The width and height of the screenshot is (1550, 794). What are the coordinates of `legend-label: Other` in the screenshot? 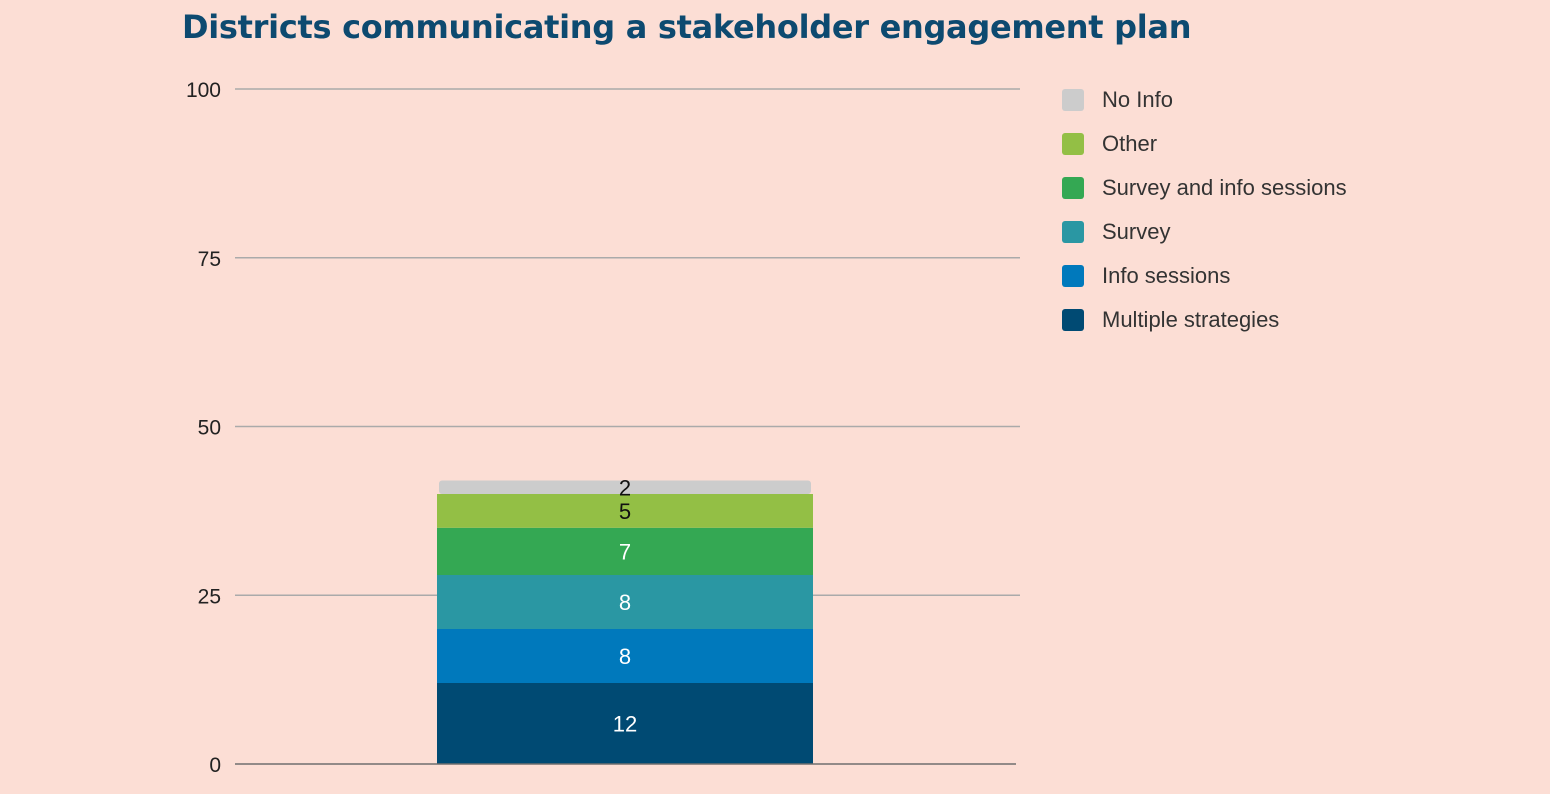 It's located at (1130, 143).